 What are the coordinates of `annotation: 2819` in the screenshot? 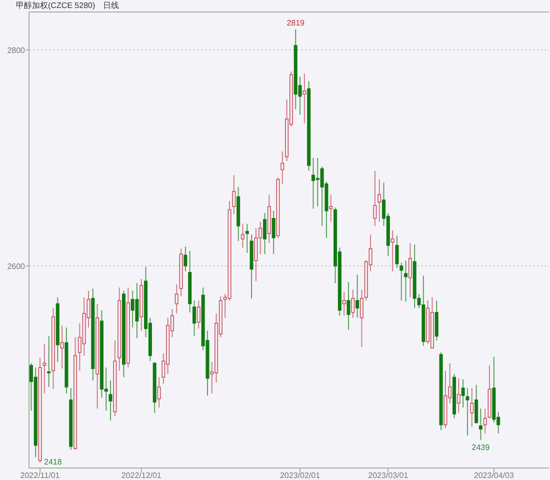 It's located at (296, 23).